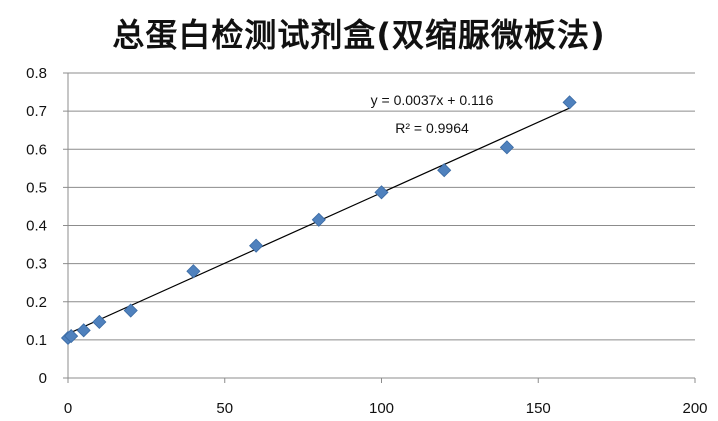 The width and height of the screenshot is (718, 421). What do you see at coordinates (36, 187) in the screenshot?
I see `y-tick-label: 0.5` at bounding box center [36, 187].